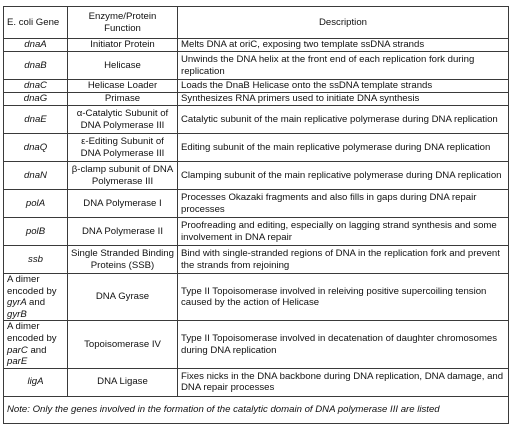 The height and width of the screenshot is (432, 512). I want to click on header-description: Description, so click(343, 22).